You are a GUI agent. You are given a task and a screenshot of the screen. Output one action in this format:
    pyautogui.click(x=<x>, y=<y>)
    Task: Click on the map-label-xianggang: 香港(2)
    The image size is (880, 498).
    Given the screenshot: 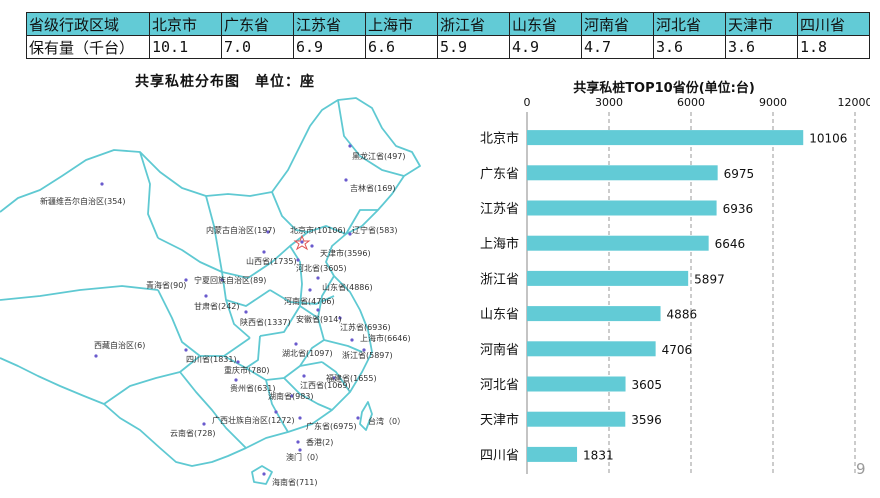 What is the action you would take?
    pyautogui.click(x=320, y=442)
    